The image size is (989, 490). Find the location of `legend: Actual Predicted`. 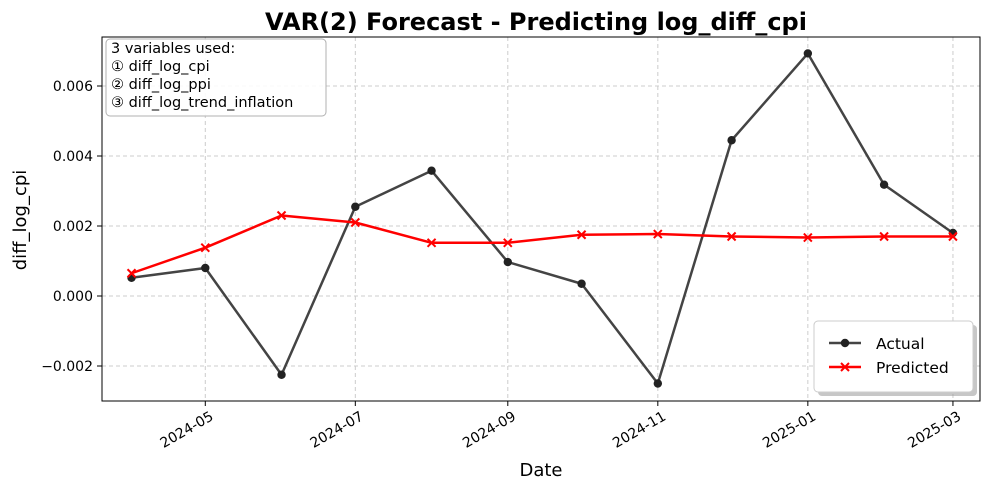

legend: Actual Predicted is located at coordinates (895, 358).